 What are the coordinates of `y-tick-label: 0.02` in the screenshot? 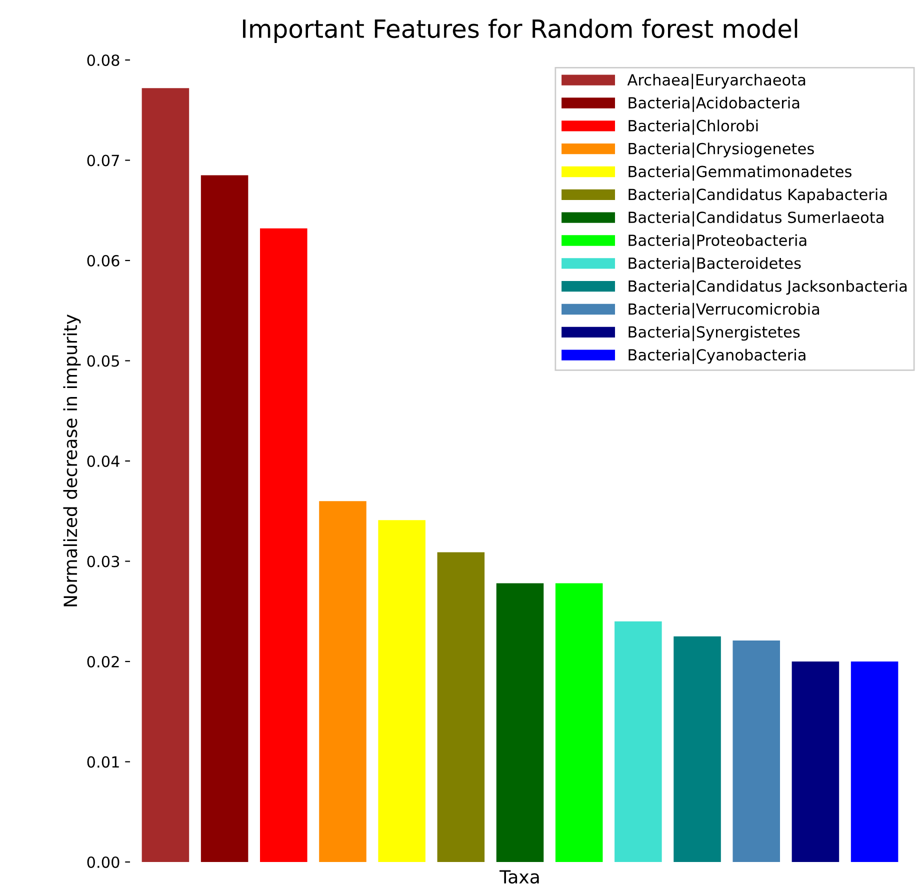 It's located at (103, 662).